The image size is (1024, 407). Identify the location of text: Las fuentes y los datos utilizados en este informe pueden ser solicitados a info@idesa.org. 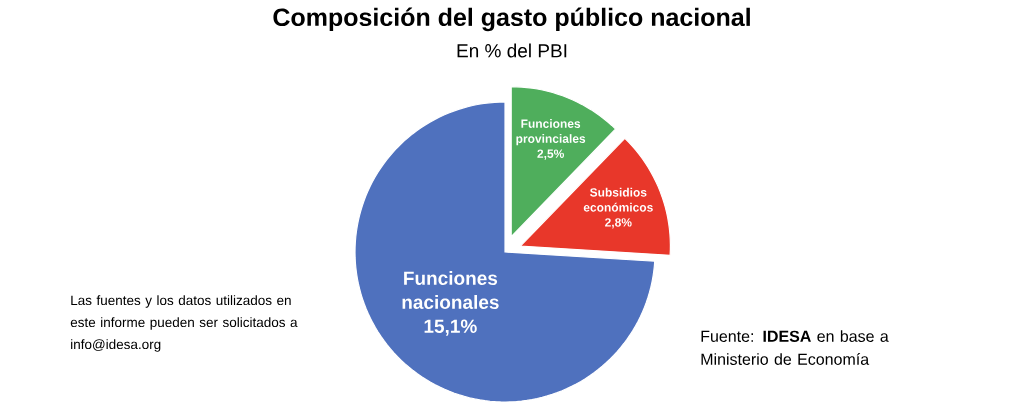
(184, 323).